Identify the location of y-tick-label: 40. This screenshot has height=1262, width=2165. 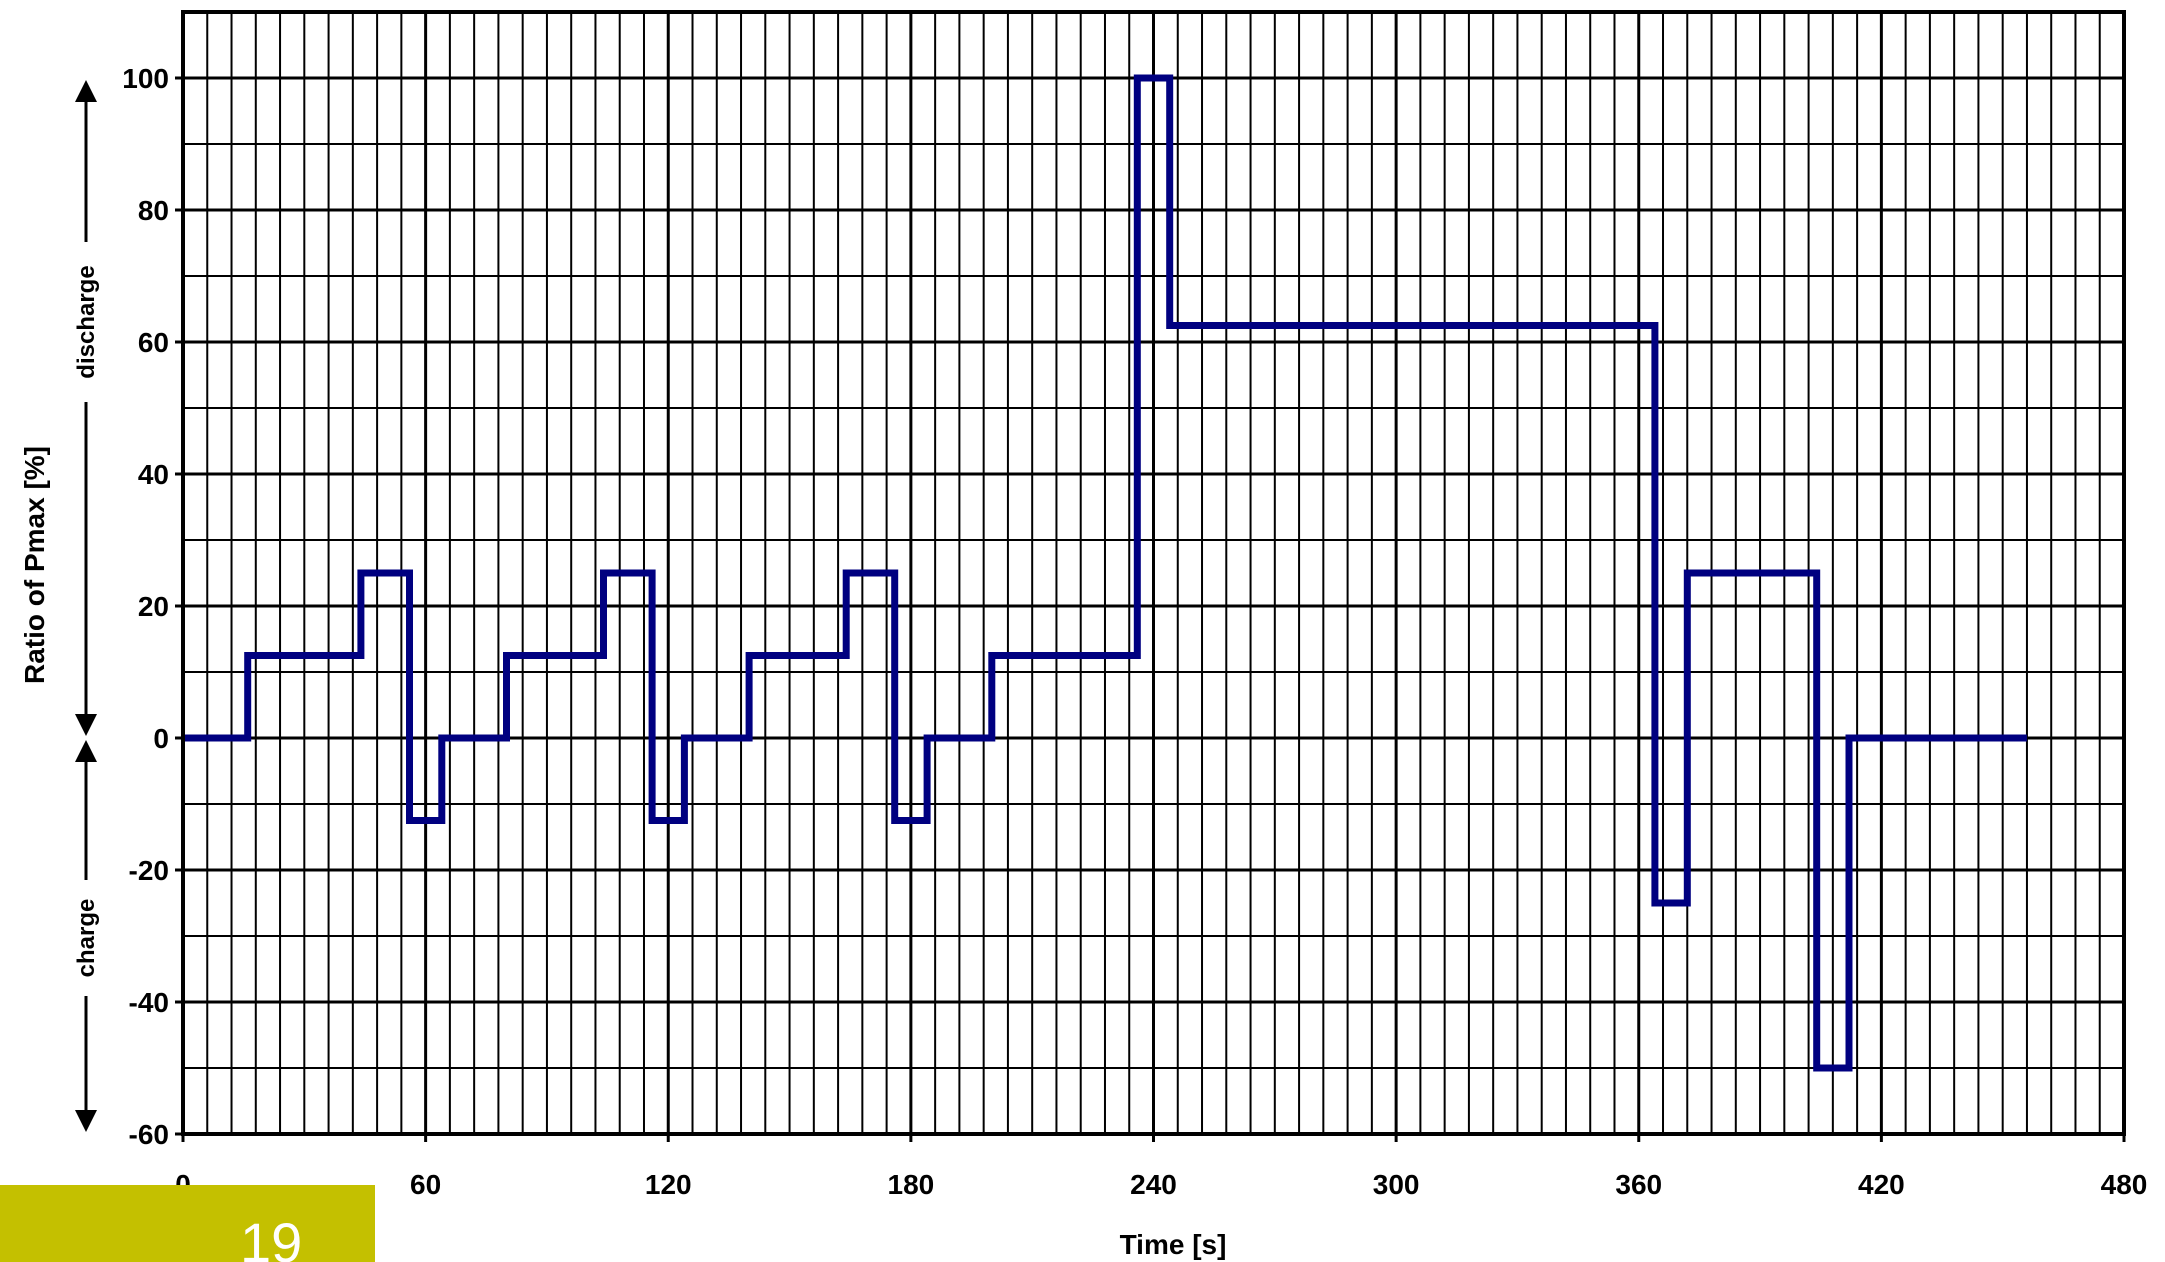
(153, 474).